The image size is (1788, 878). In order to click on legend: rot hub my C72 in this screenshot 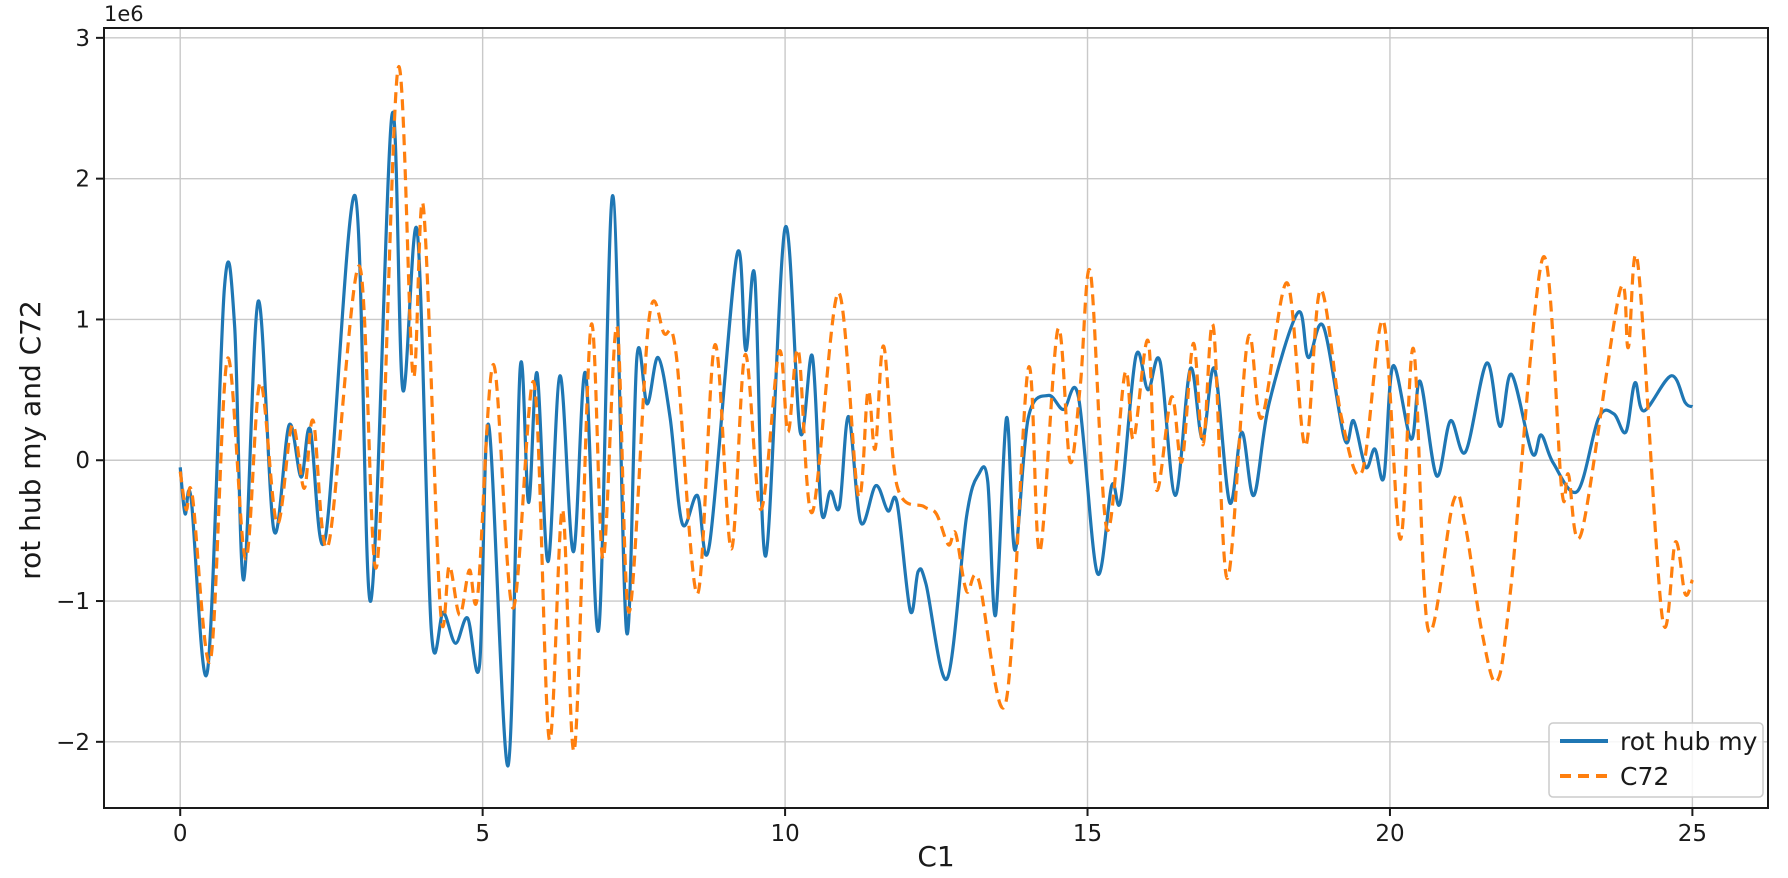, I will do `click(1656, 760)`.